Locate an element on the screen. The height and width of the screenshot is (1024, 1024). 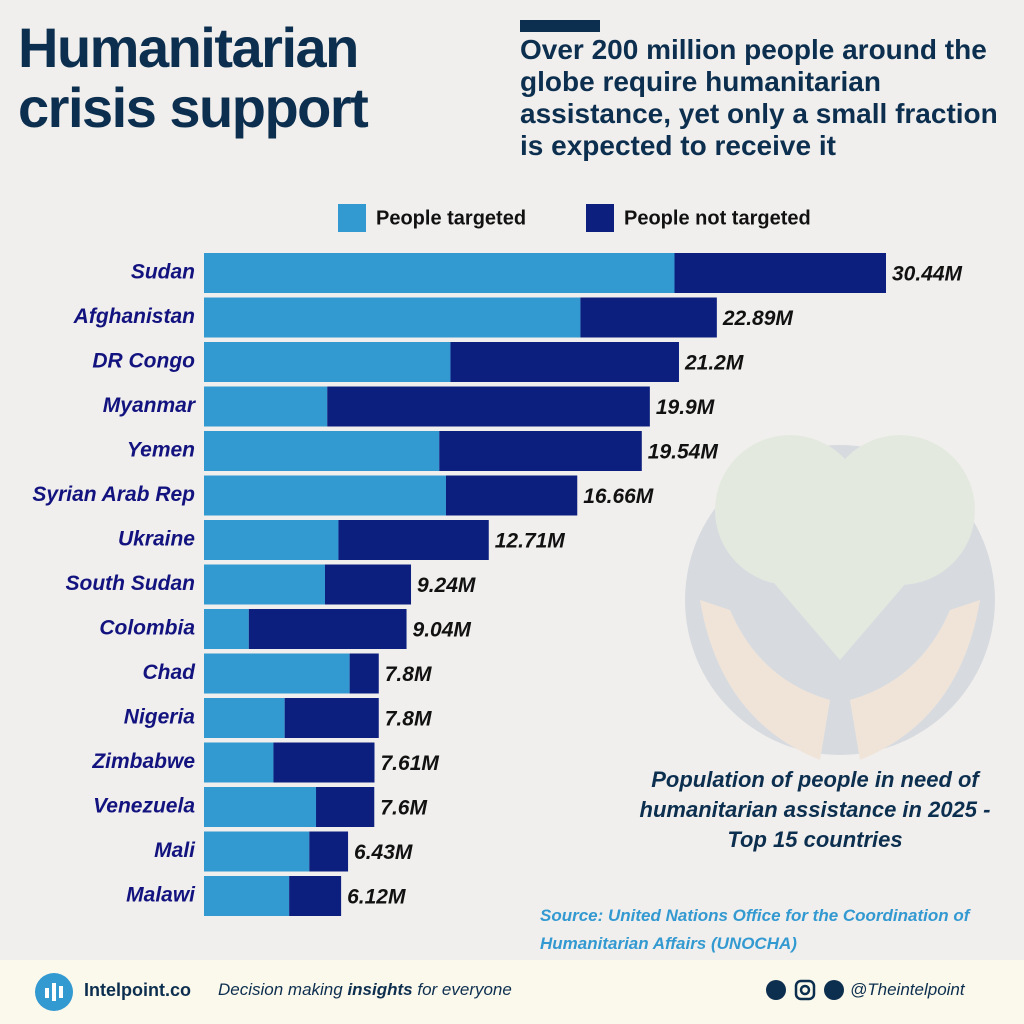
tagline-part: insights is located at coordinates (380, 989).